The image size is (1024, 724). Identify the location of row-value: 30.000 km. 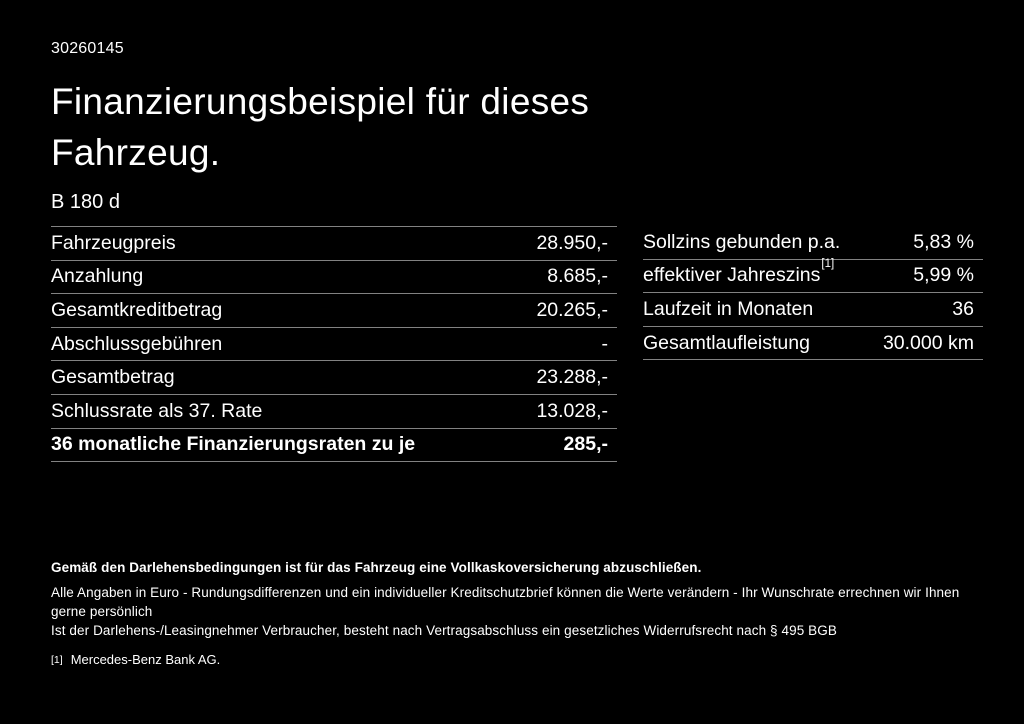
(928, 342).